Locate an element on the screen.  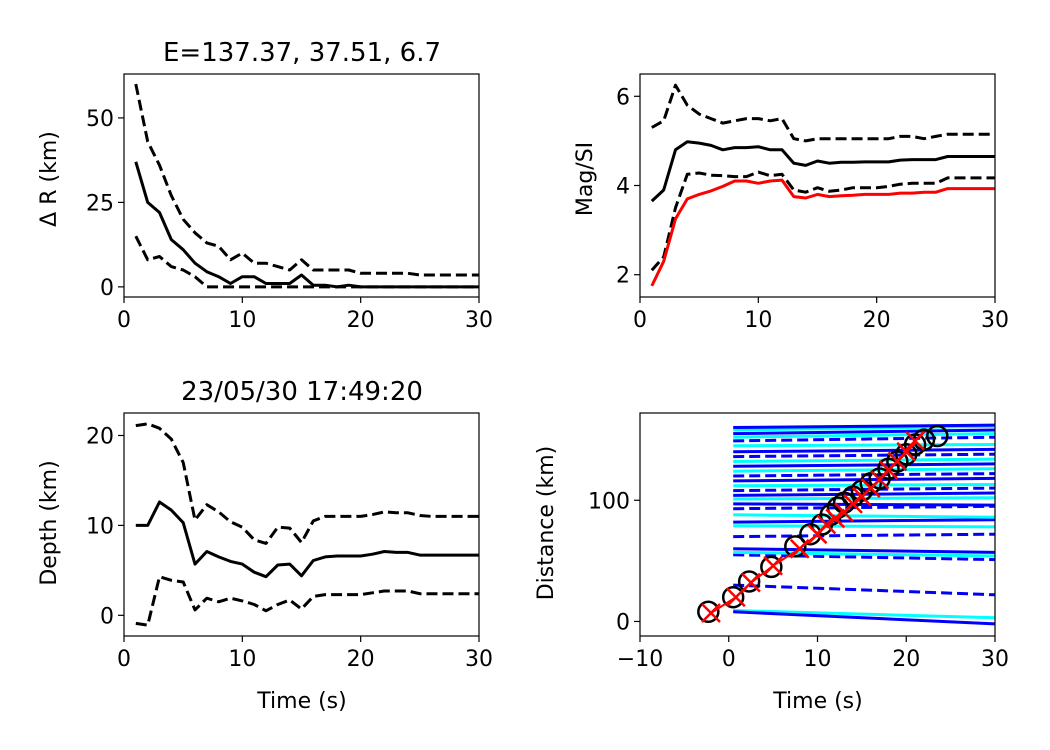
y-tick-label: 2 is located at coordinates (623, 276).